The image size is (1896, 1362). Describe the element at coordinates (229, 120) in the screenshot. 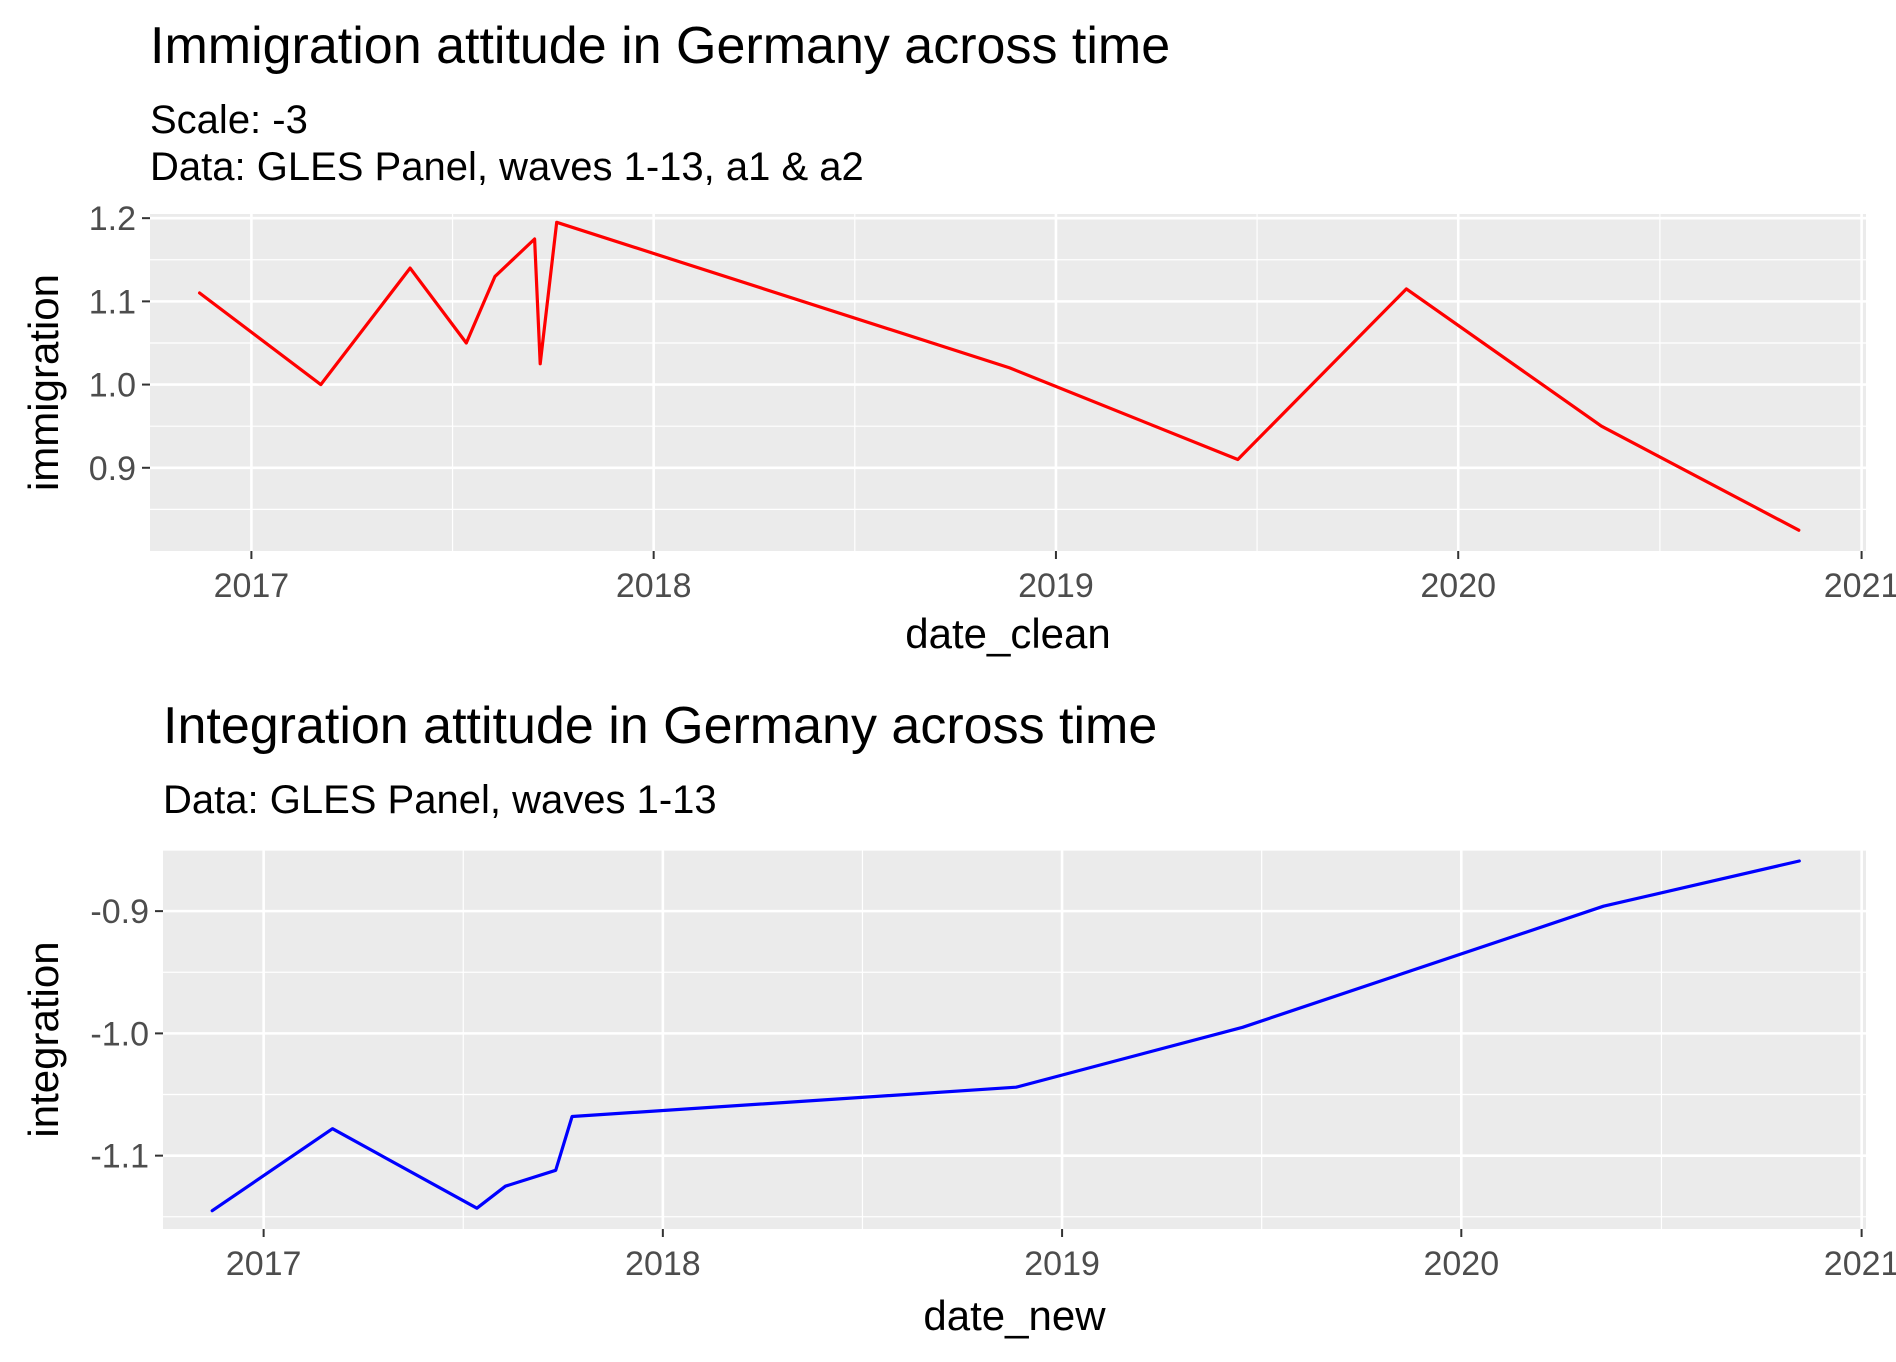

I see `chart-subtitle-line: Scale: -3` at that location.